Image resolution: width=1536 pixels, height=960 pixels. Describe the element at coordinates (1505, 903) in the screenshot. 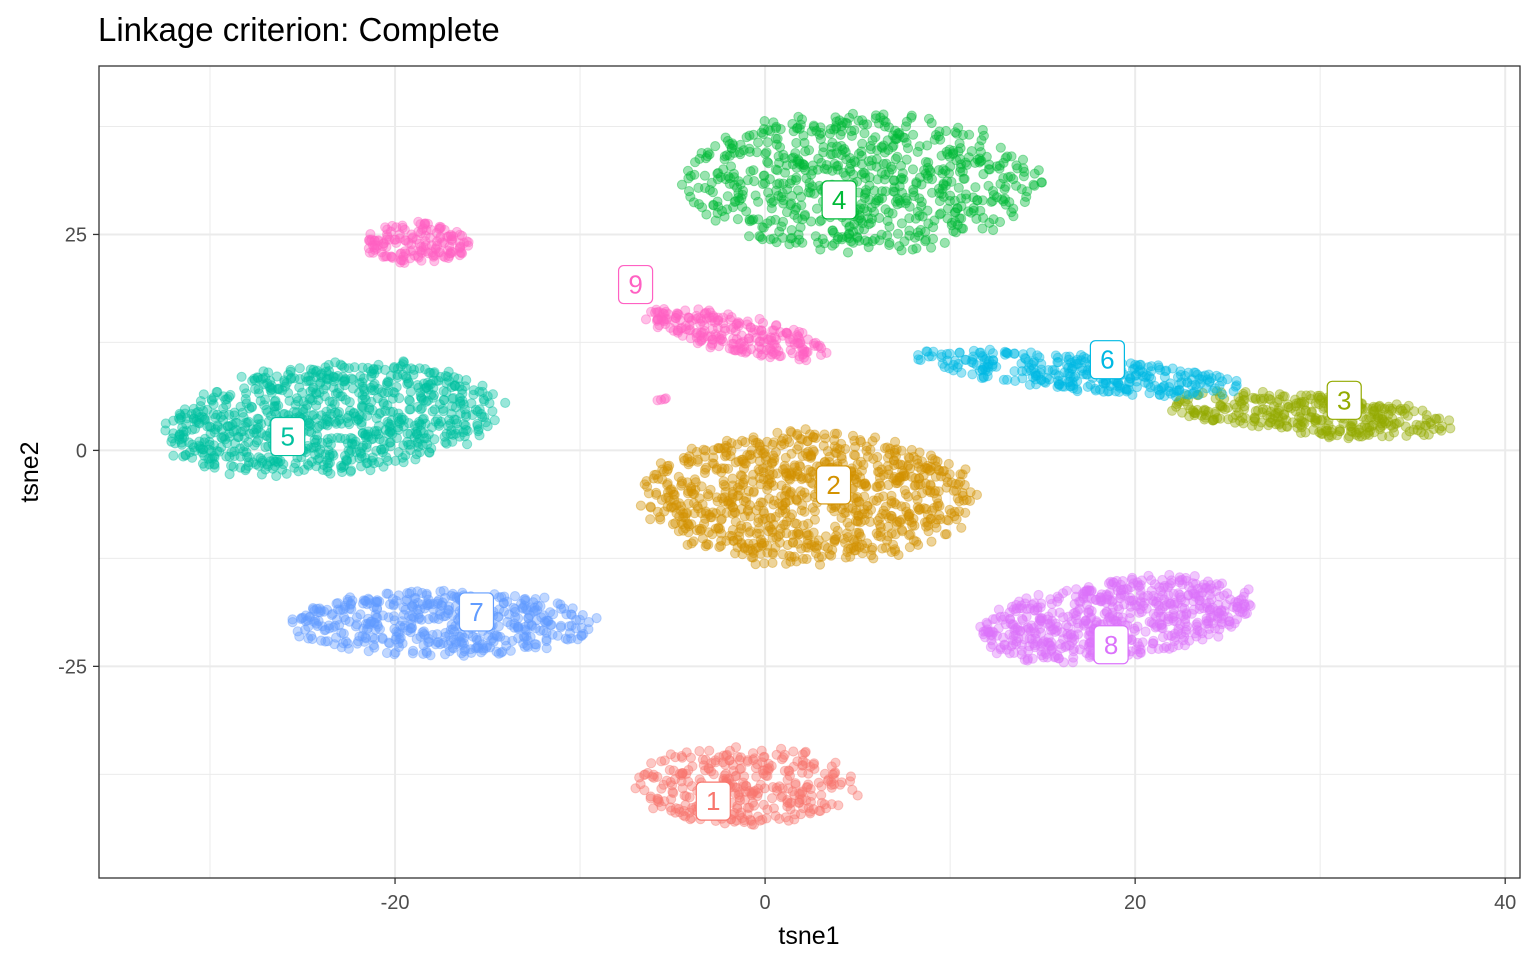

I see `x-tick-label: 40` at that location.